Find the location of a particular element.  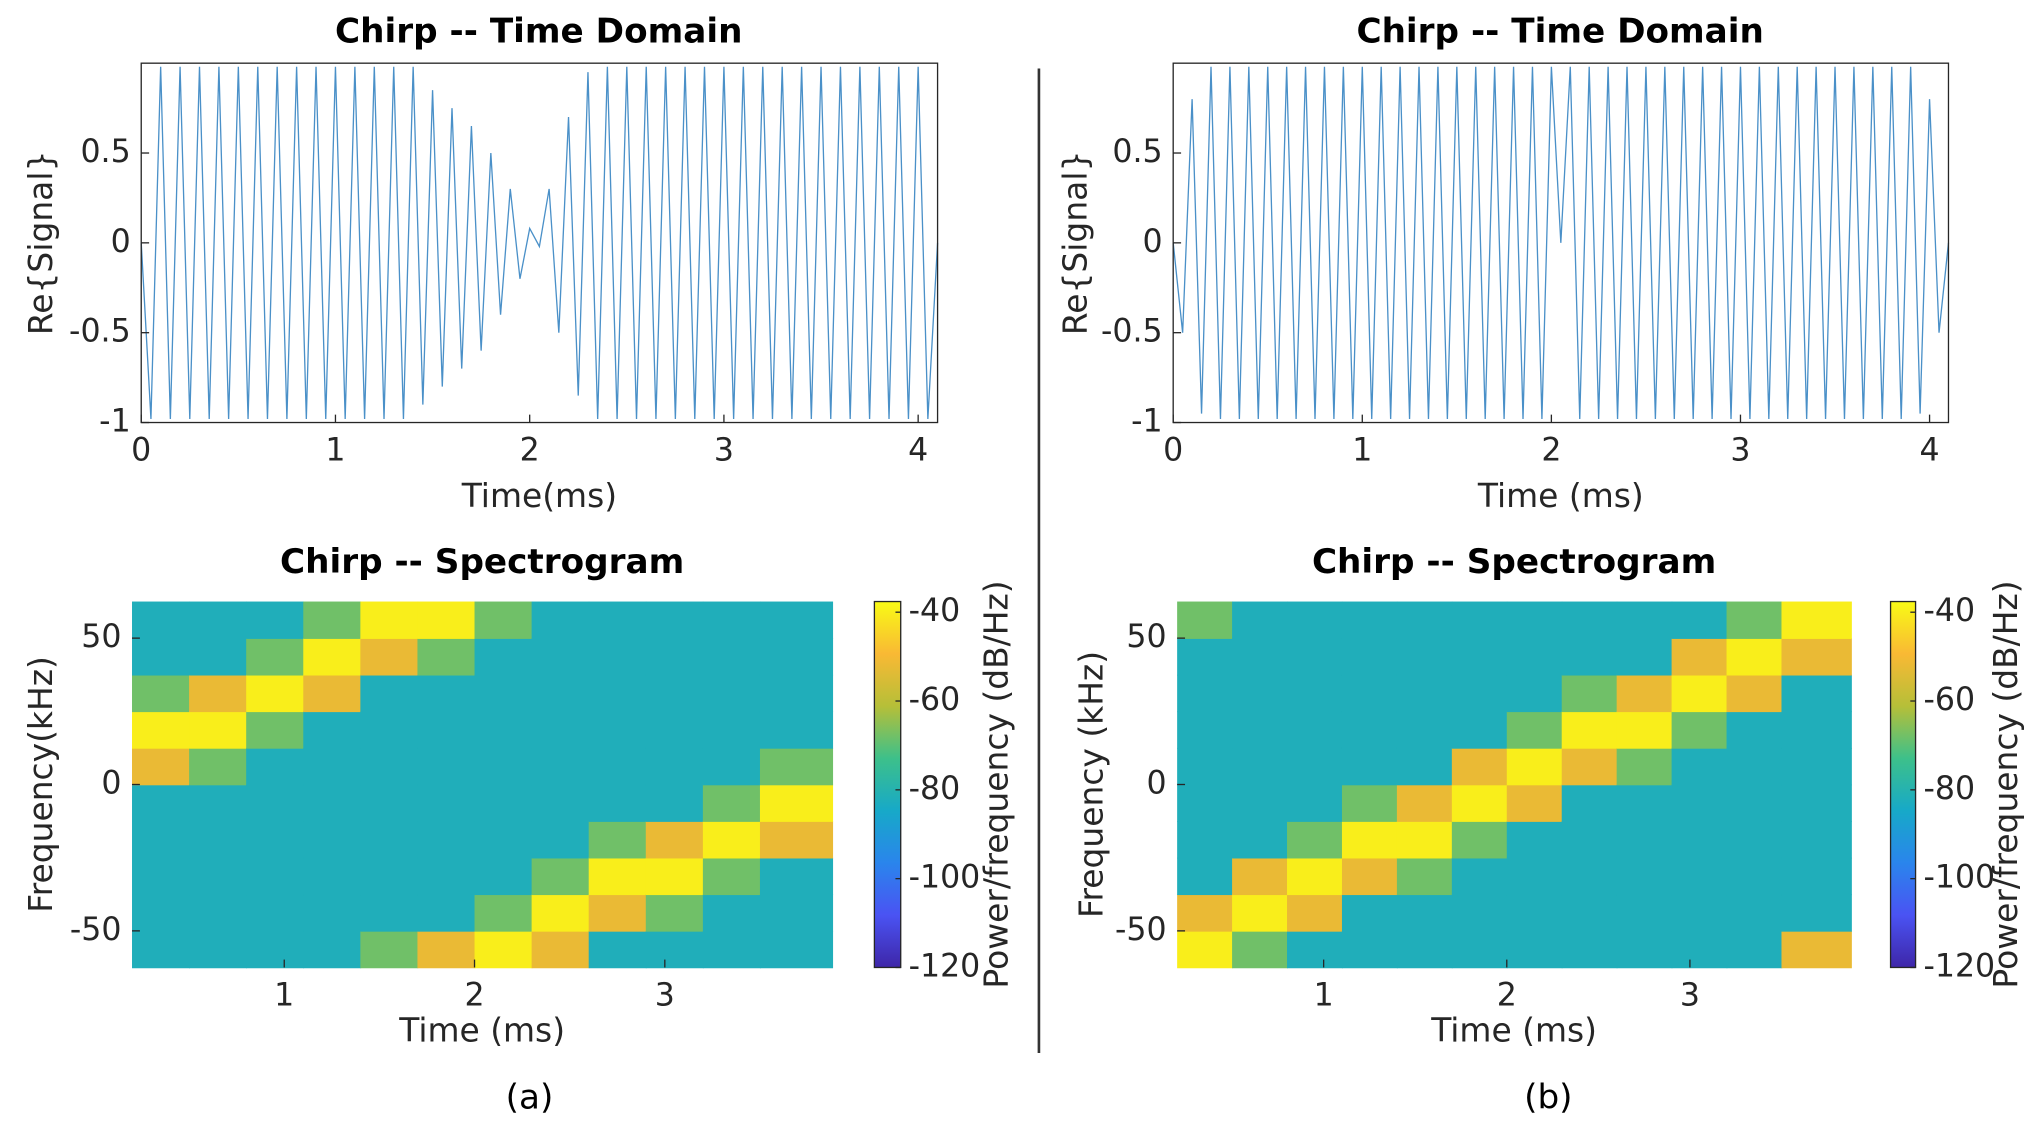

y-tick-label: 0 is located at coordinates (111, 784).